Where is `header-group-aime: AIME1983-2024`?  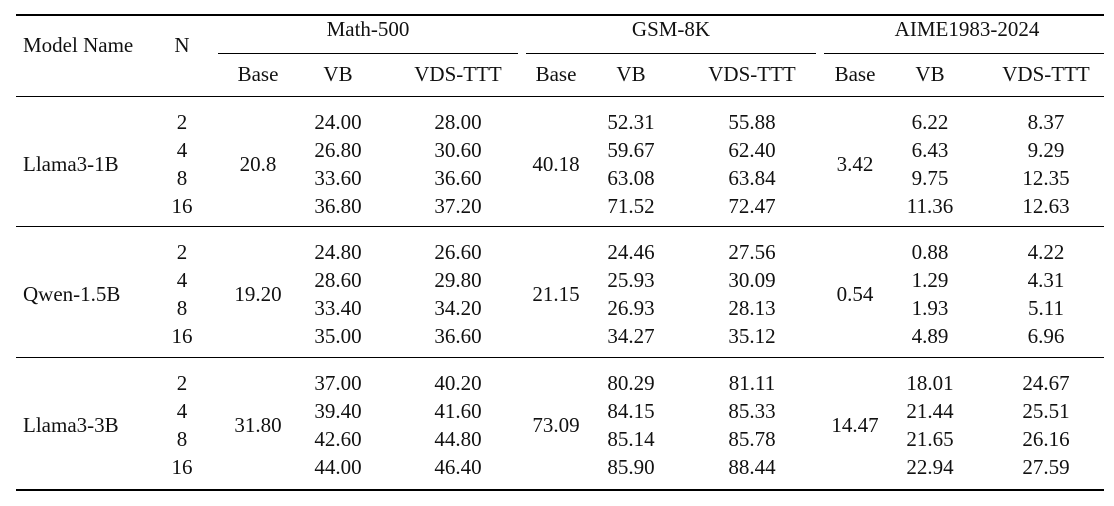 header-group-aime: AIME1983-2024 is located at coordinates (967, 29).